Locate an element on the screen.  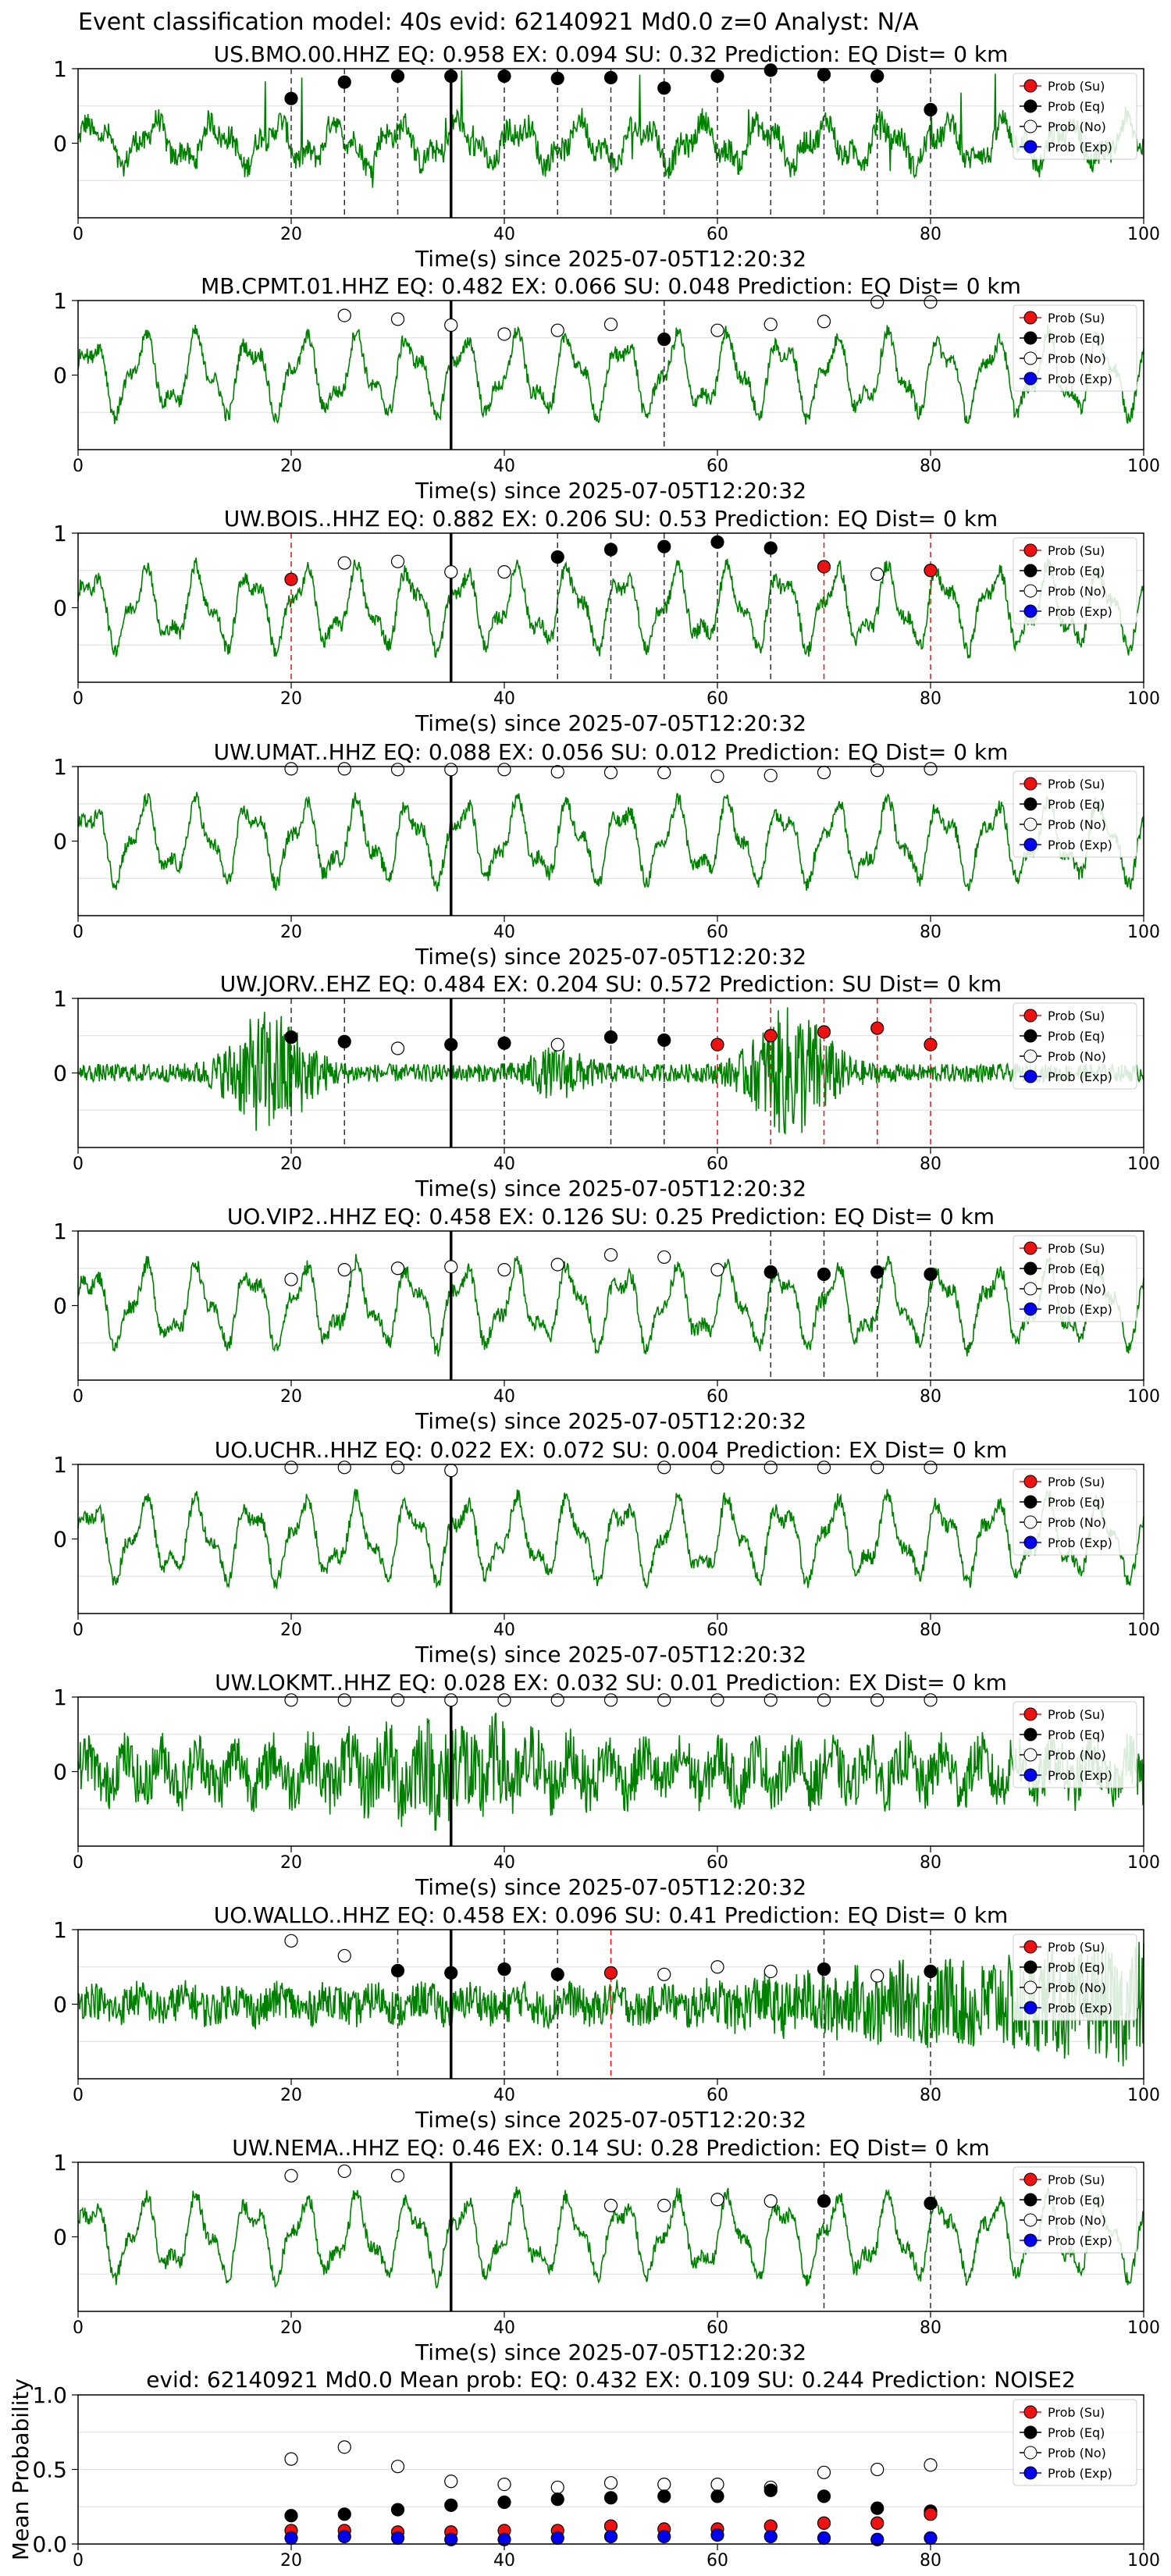
x-tick-label: 40 is located at coordinates (504, 1863).